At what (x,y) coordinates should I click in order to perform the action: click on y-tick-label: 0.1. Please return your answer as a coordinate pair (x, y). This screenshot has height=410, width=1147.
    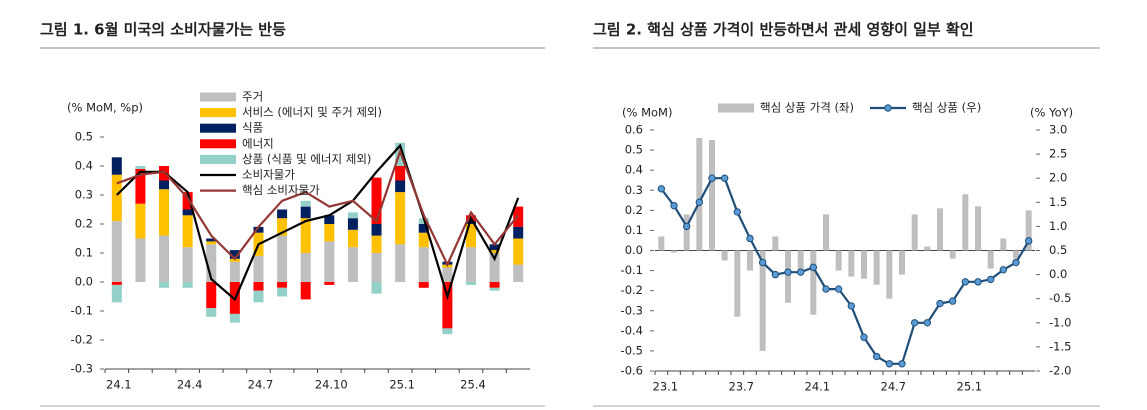
    Looking at the image, I should click on (634, 230).